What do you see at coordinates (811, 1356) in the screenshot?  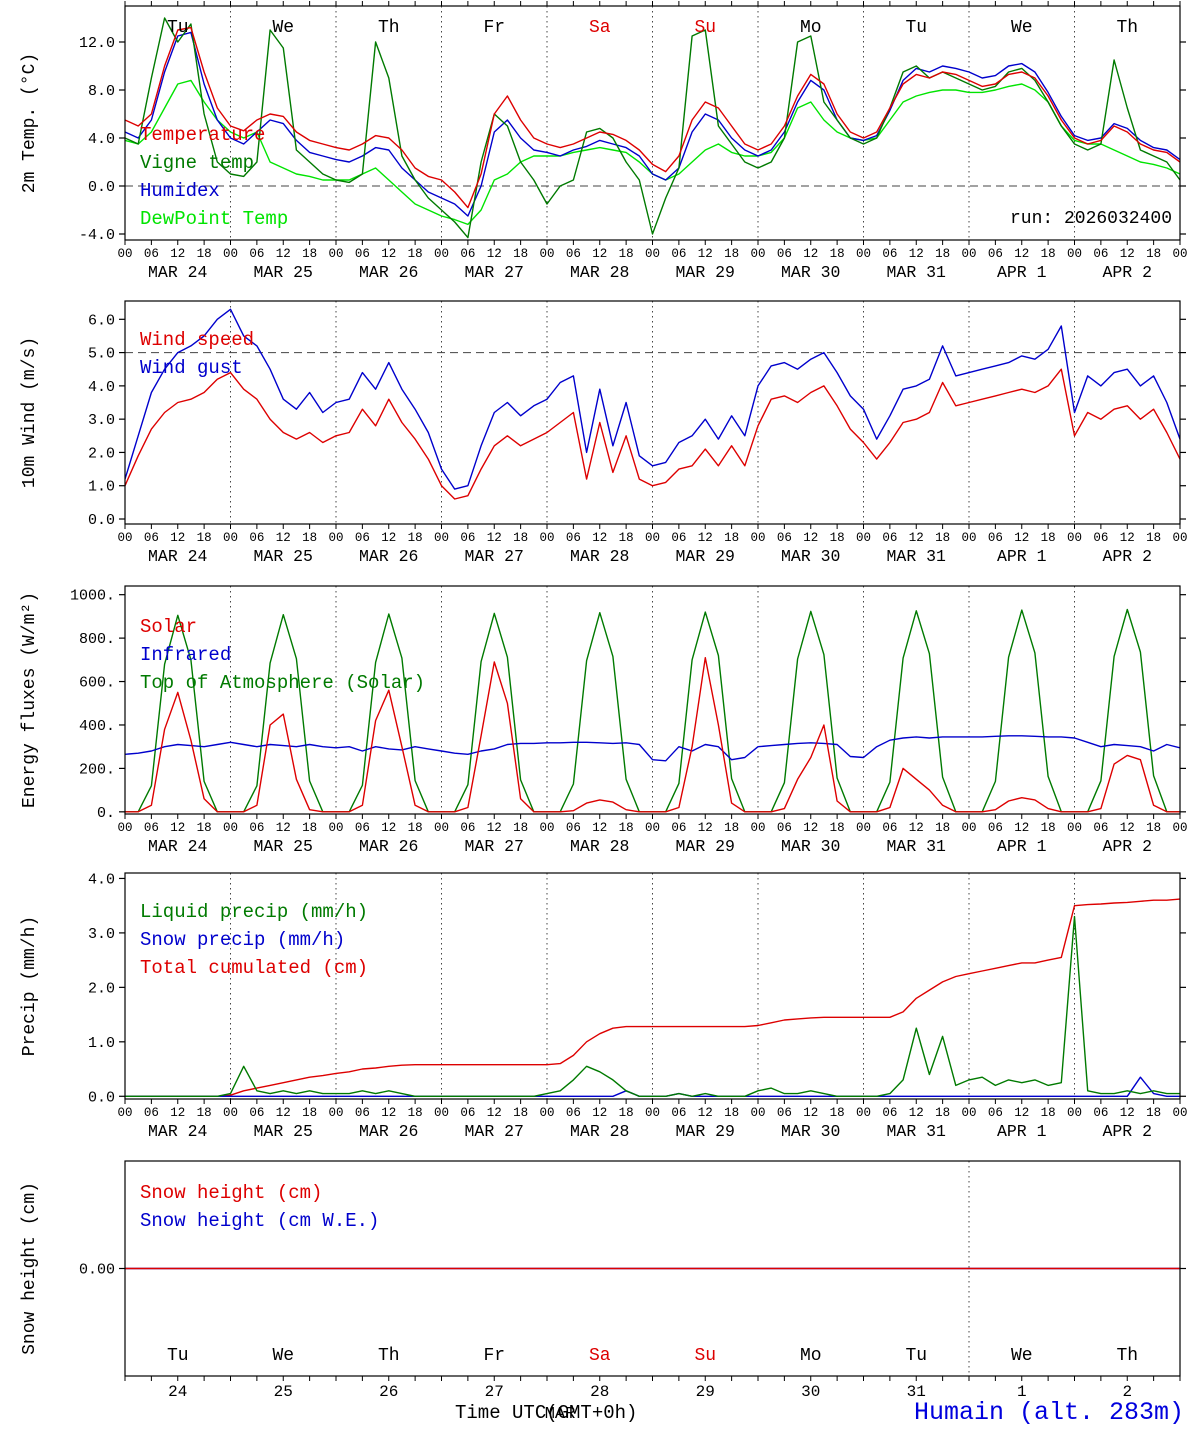 I see `weekday-label: Mo` at bounding box center [811, 1356].